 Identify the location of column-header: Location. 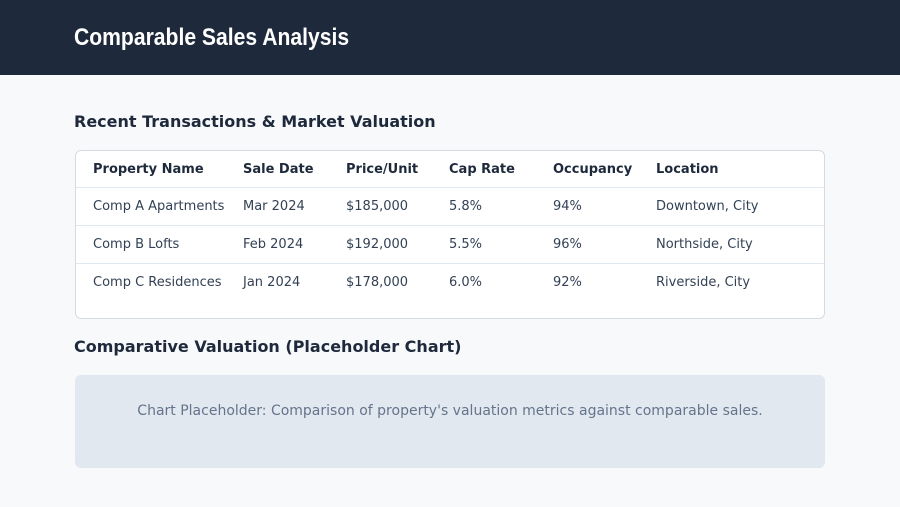
(731, 169).